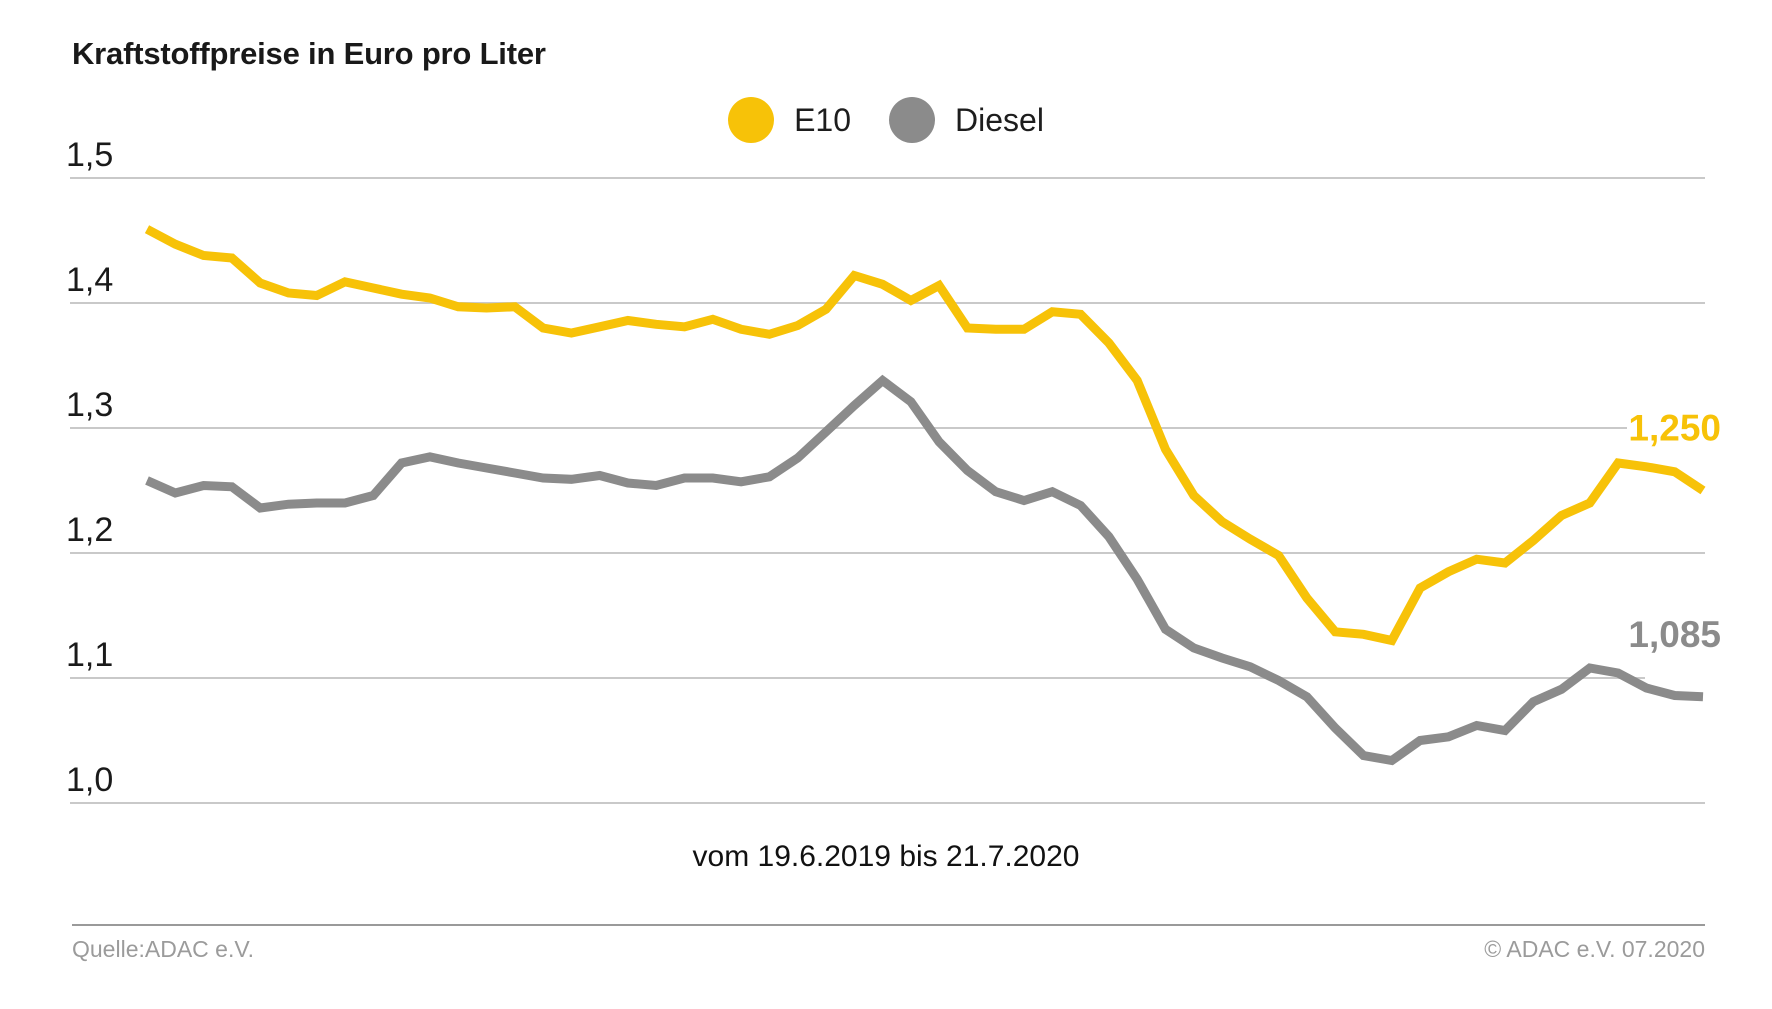 The image size is (1772, 1009). What do you see at coordinates (89, 405) in the screenshot?
I see `y-tick-label-1,3: 1,3` at bounding box center [89, 405].